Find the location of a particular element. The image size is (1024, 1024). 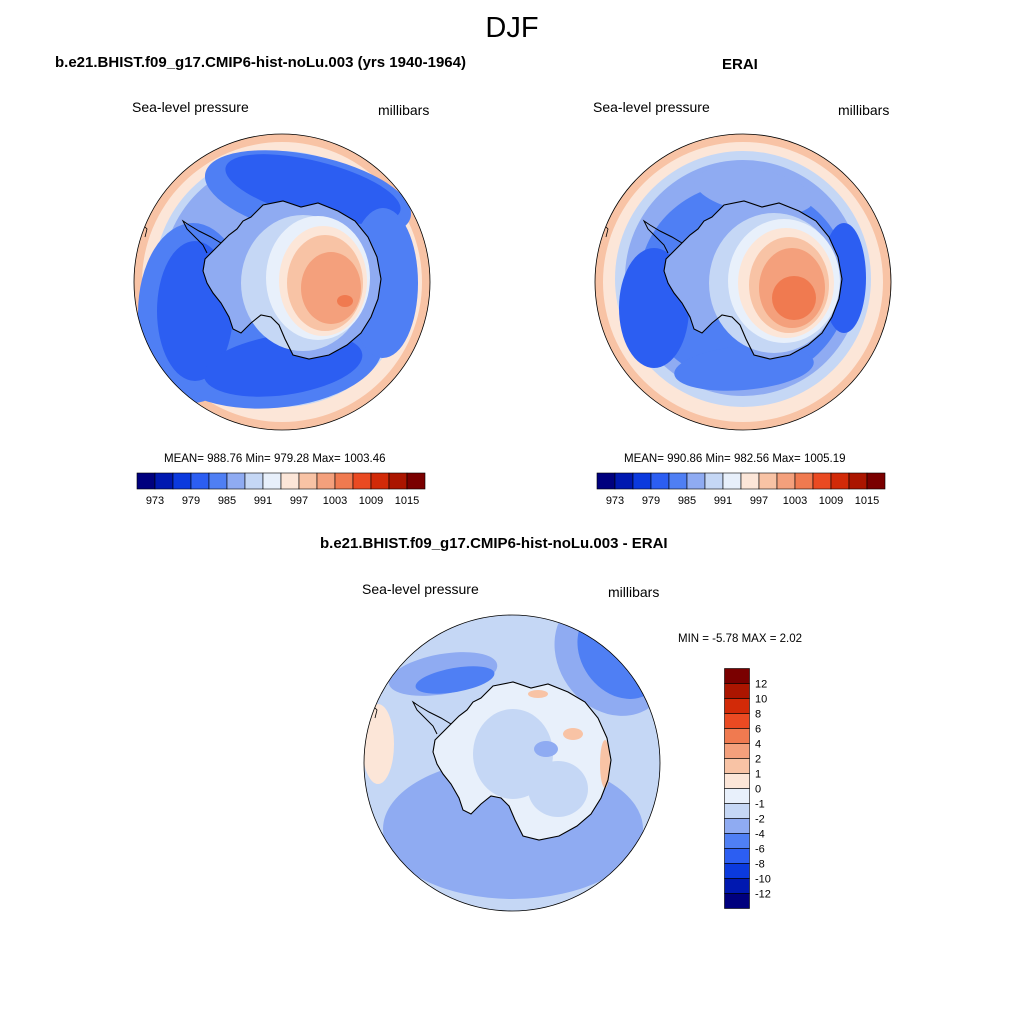

panel3-colorbar-tick-label: -8 is located at coordinates (760, 865).